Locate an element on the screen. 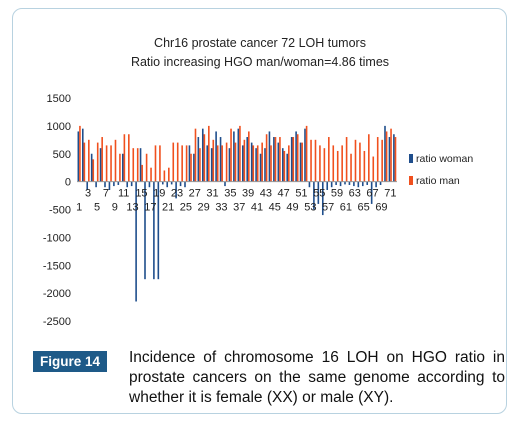 This screenshot has height=425, width=523. x-tick-label: 69 is located at coordinates (381, 208).